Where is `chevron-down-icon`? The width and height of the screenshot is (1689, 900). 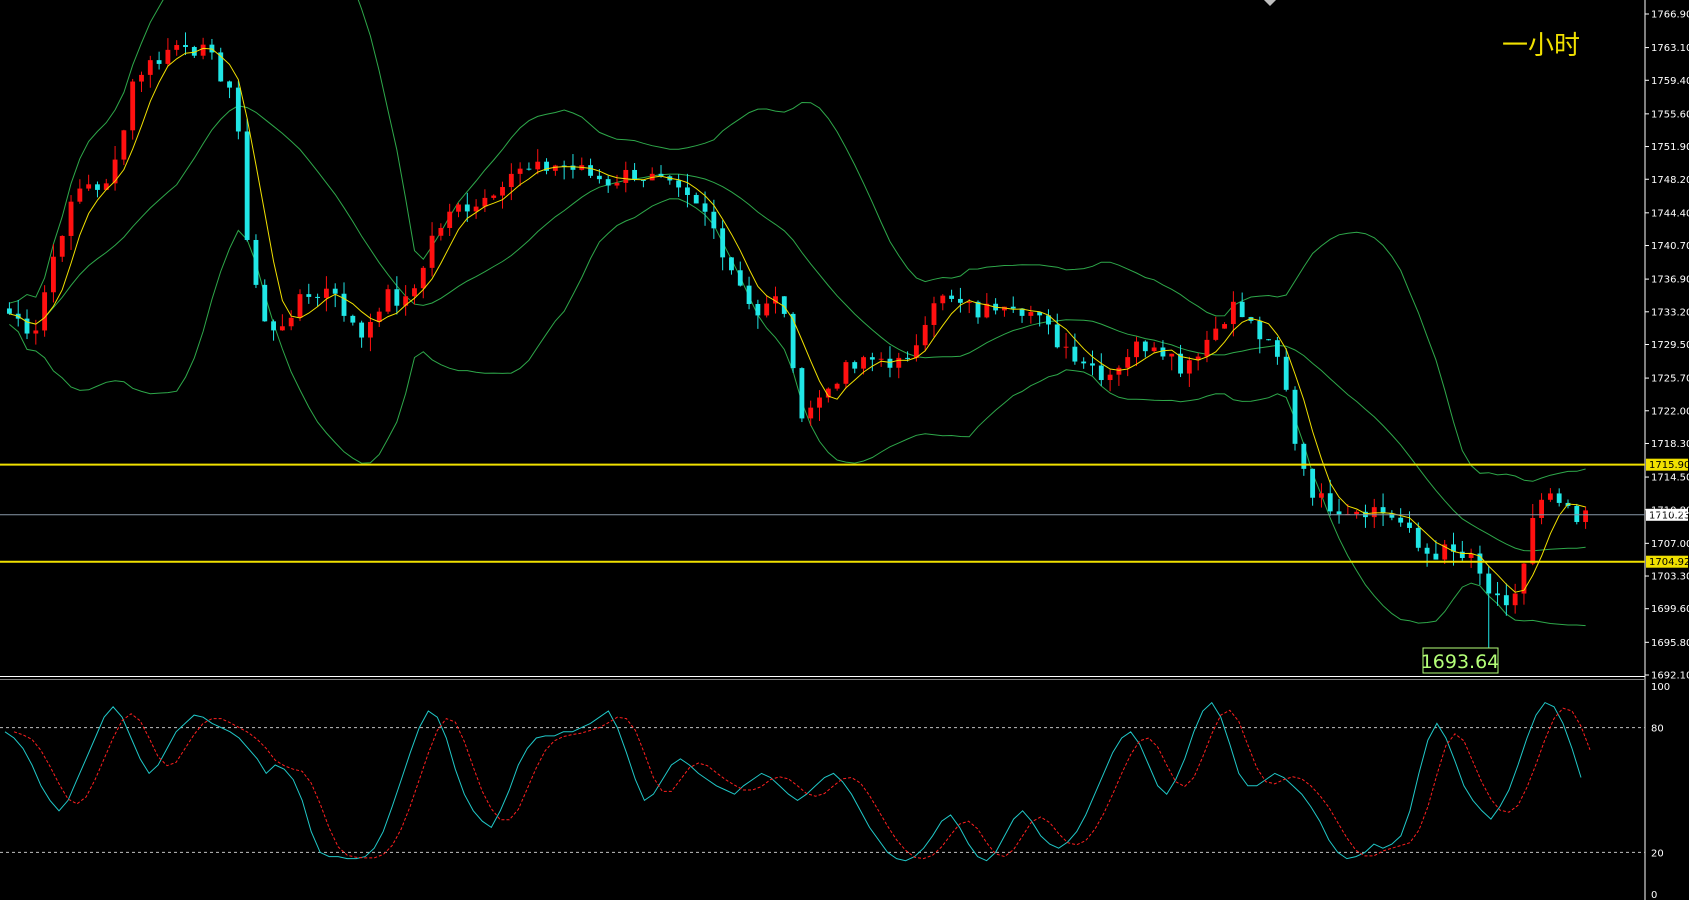 chevron-down-icon is located at coordinates (1270, 3).